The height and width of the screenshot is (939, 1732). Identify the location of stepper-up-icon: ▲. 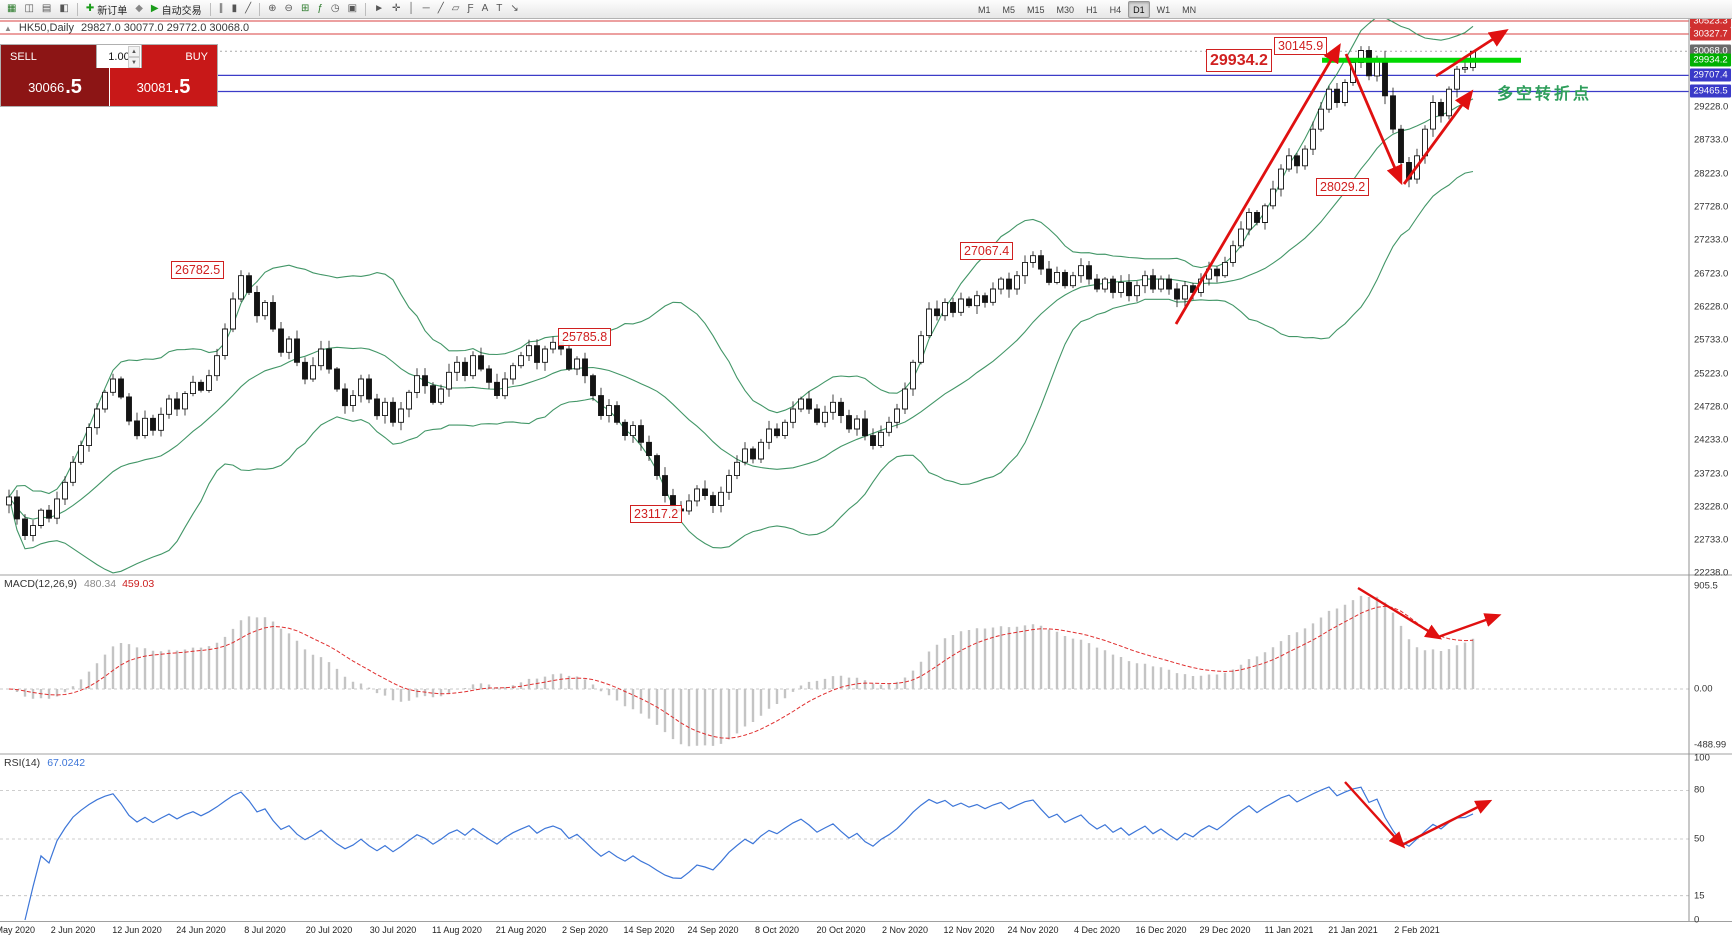
(134, 51).